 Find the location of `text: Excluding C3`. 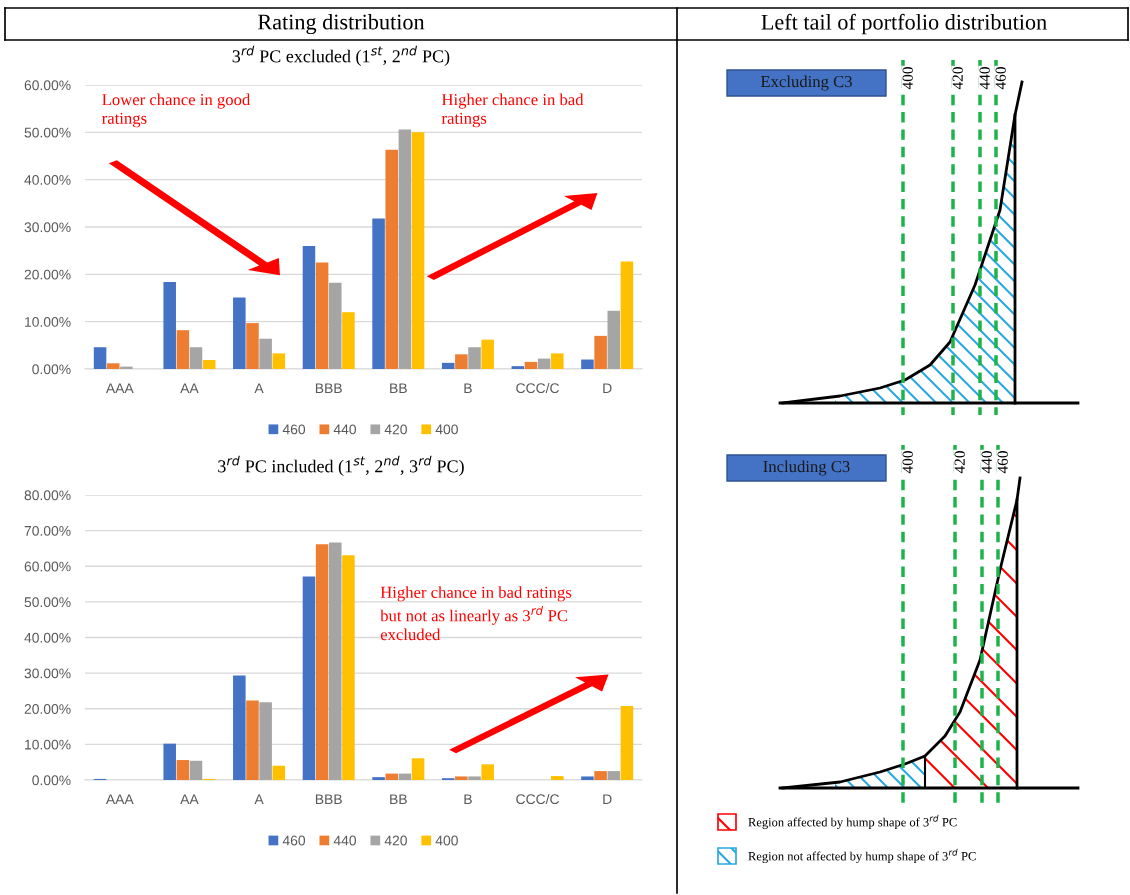

text: Excluding C3 is located at coordinates (806, 83).